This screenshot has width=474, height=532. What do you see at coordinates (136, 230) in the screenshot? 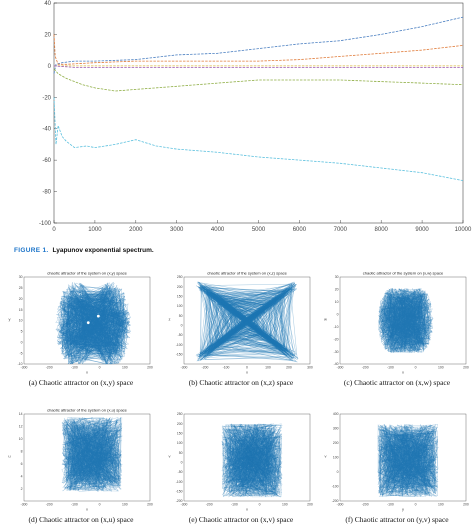
I see `x-tick-label: 2000` at bounding box center [136, 230].